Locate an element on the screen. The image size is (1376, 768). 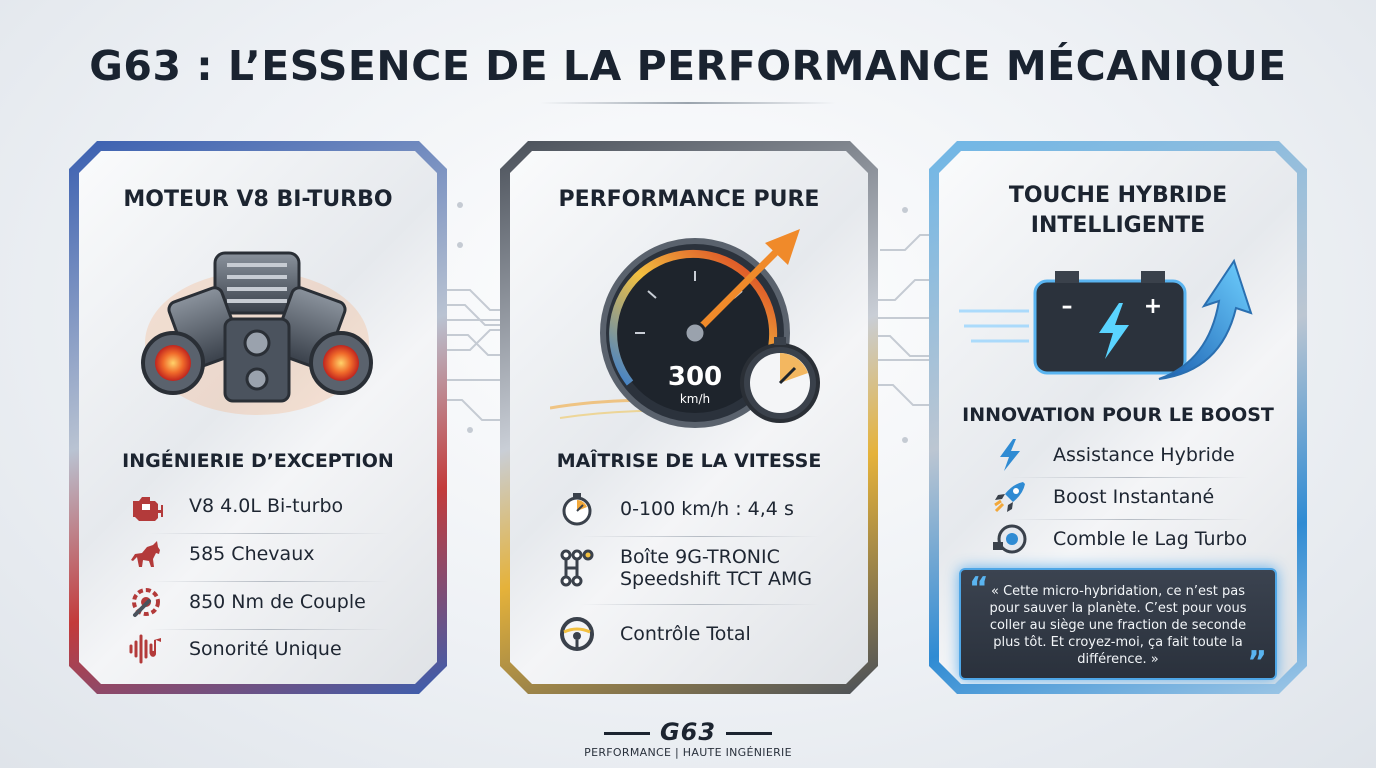
footer-line-right is located at coordinates (749, 733).